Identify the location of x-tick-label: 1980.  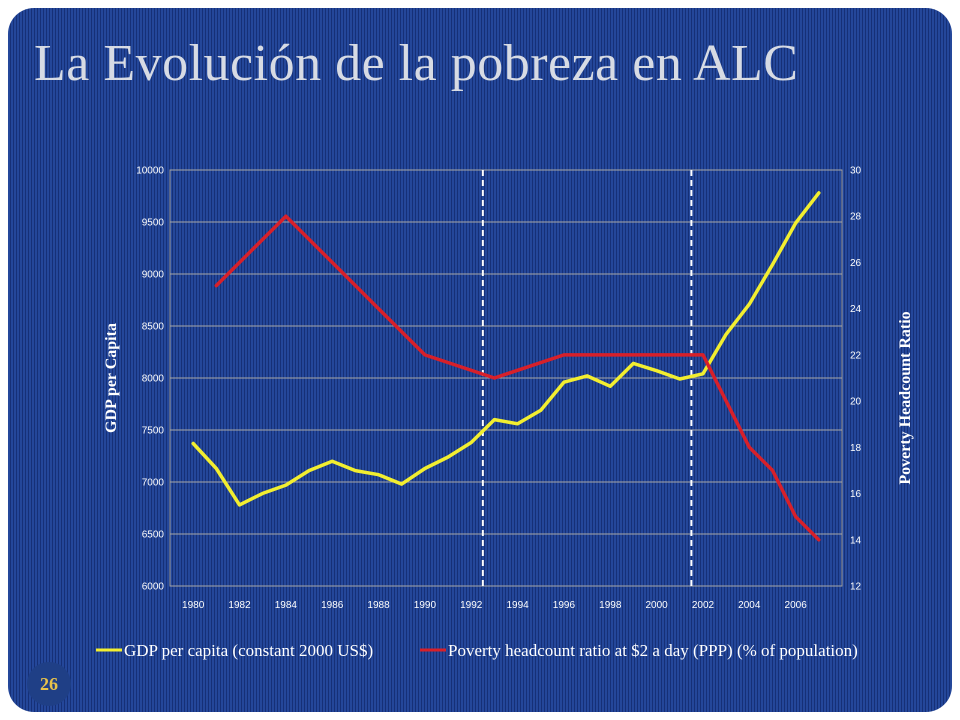
(193, 605).